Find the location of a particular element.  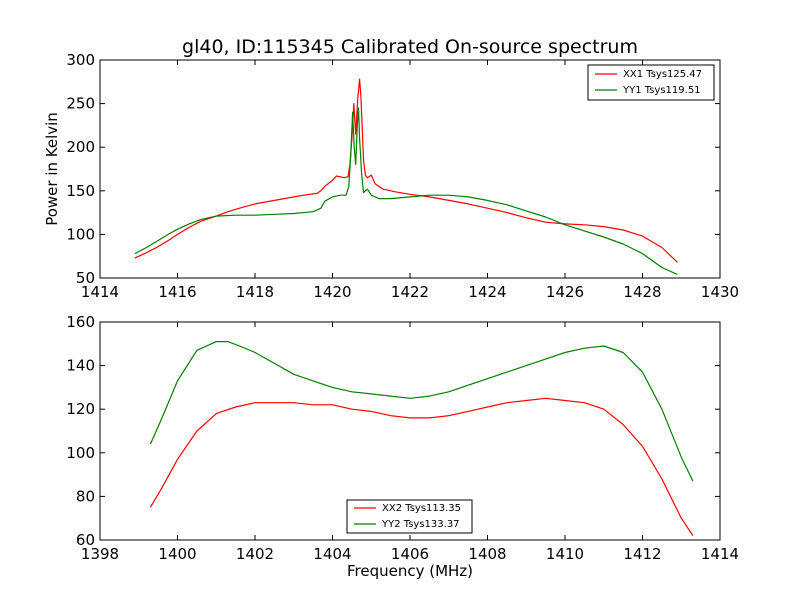

top-y-tick-label: 100 is located at coordinates (80, 234).